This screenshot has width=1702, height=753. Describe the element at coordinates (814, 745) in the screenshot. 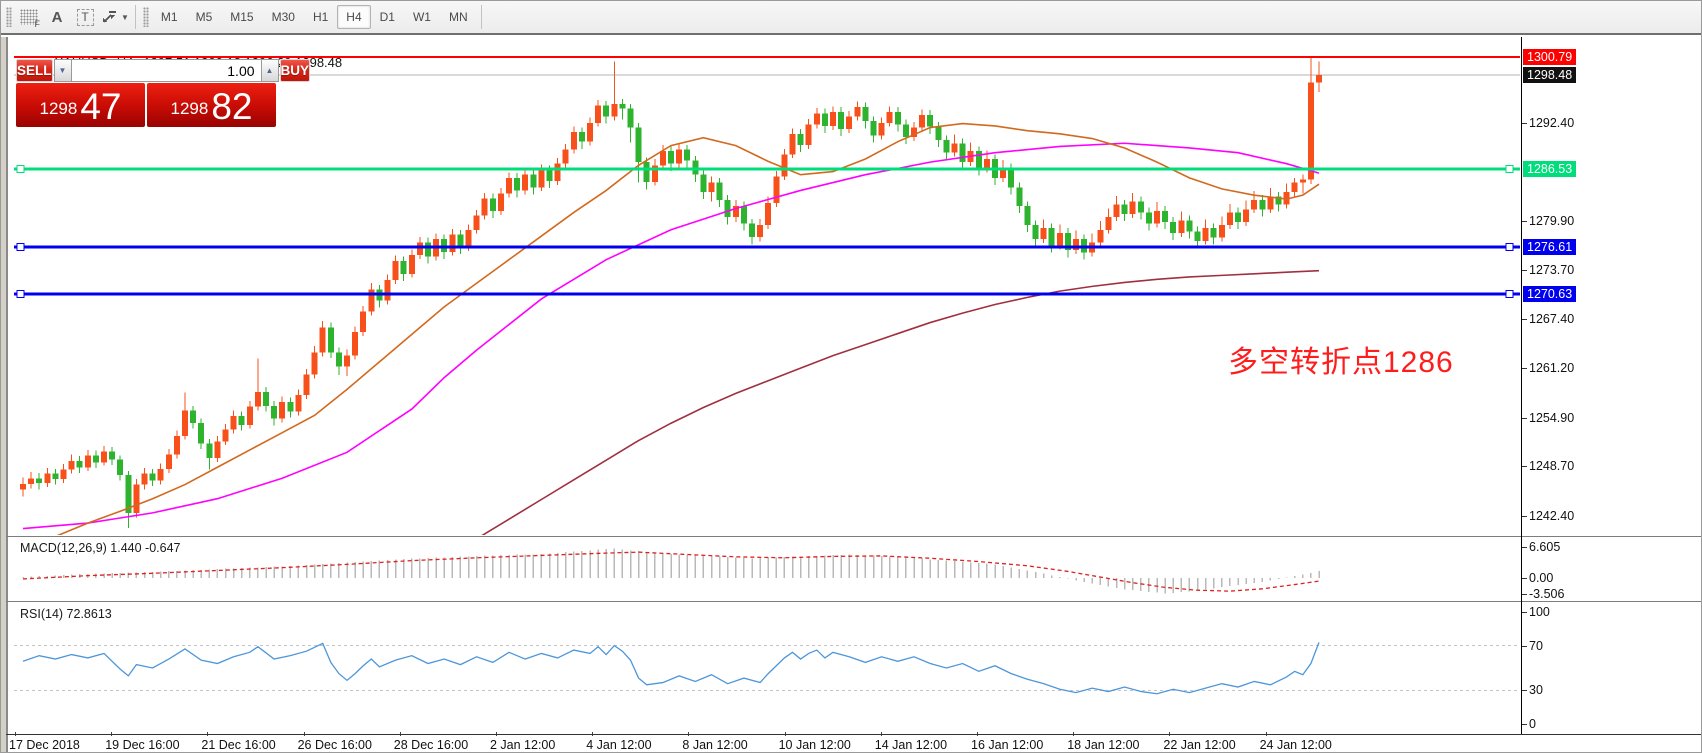

I see `time-axis-label: 10 Jan 12:00` at that location.